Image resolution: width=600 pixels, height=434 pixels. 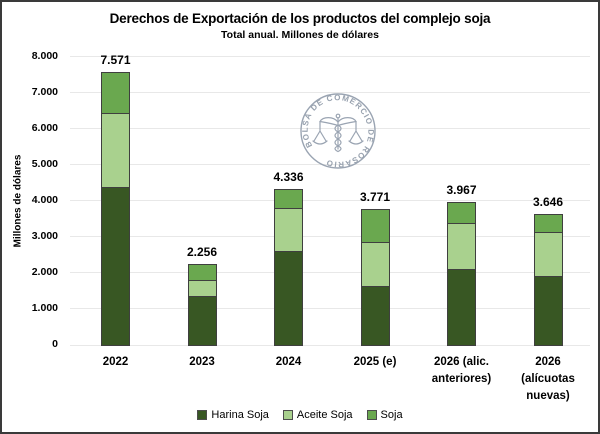 I want to click on y-tick-label: 3.000, so click(x=44, y=235).